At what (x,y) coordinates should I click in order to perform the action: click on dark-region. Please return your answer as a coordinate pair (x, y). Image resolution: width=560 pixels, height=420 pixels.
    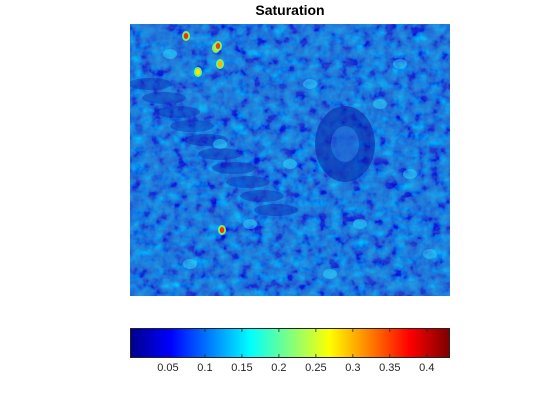
    Looking at the image, I should click on (345, 144).